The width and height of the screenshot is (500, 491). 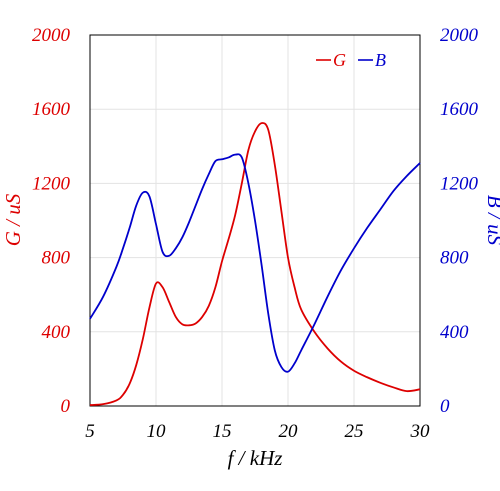 I want to click on y-right-tick-label-1: 400, so click(x=454, y=332).